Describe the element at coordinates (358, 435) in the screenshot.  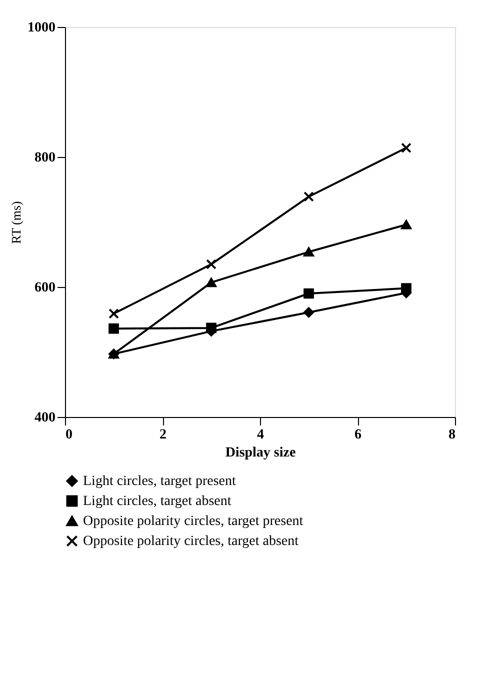
I see `x-tick-label: 6` at that location.